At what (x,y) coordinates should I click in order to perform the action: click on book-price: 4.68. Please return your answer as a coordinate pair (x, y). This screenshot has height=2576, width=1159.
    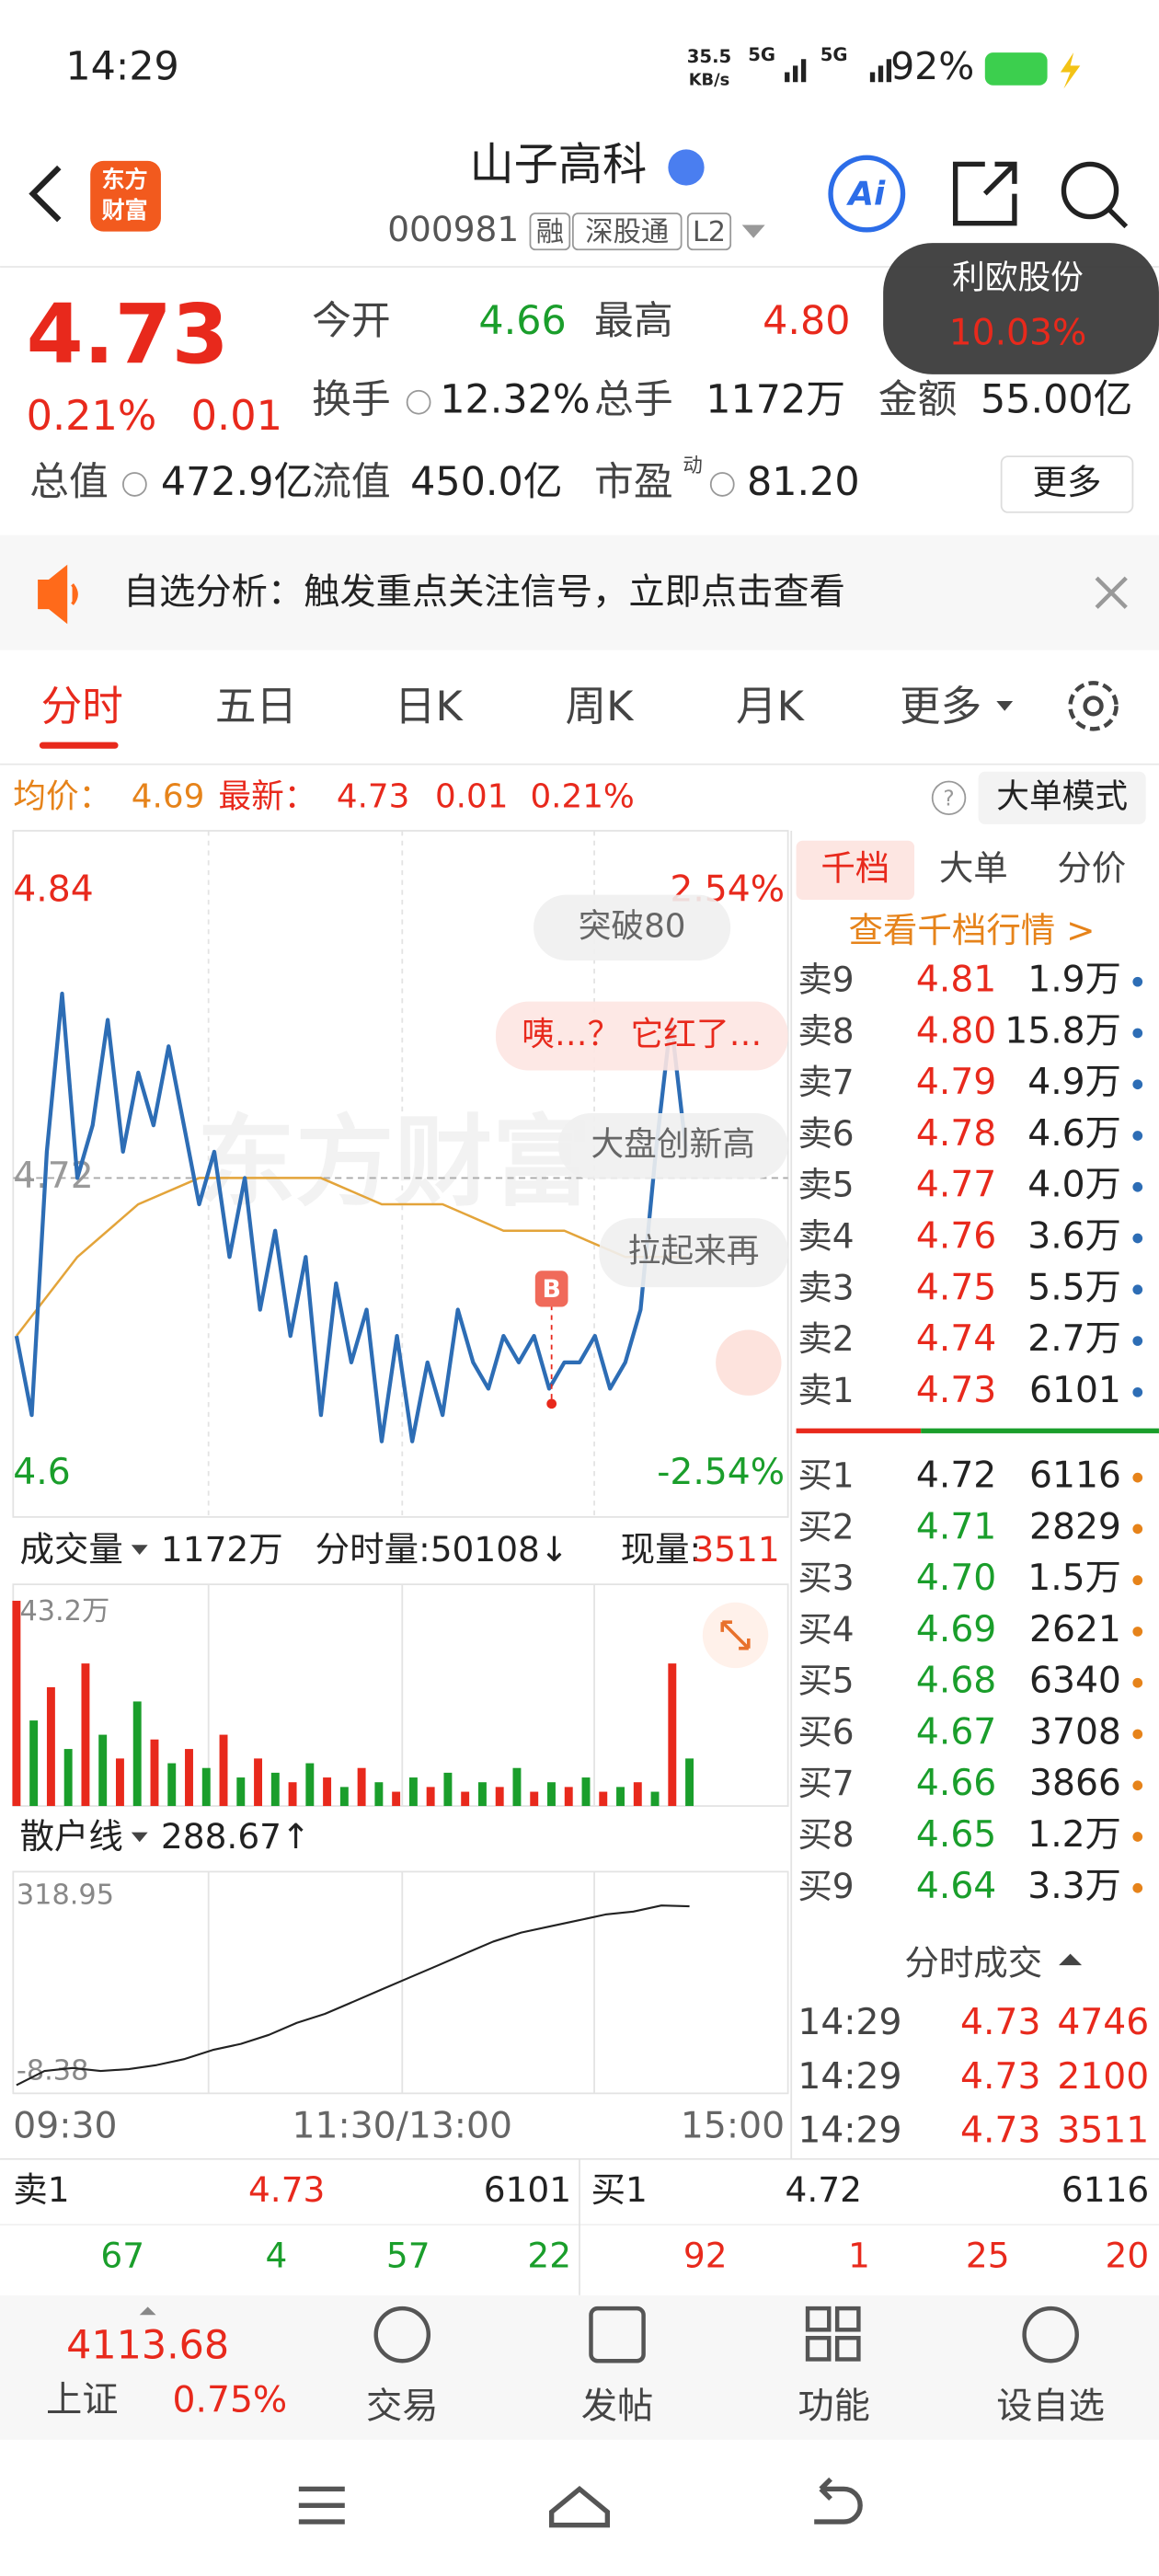
    Looking at the image, I should click on (956, 1681).